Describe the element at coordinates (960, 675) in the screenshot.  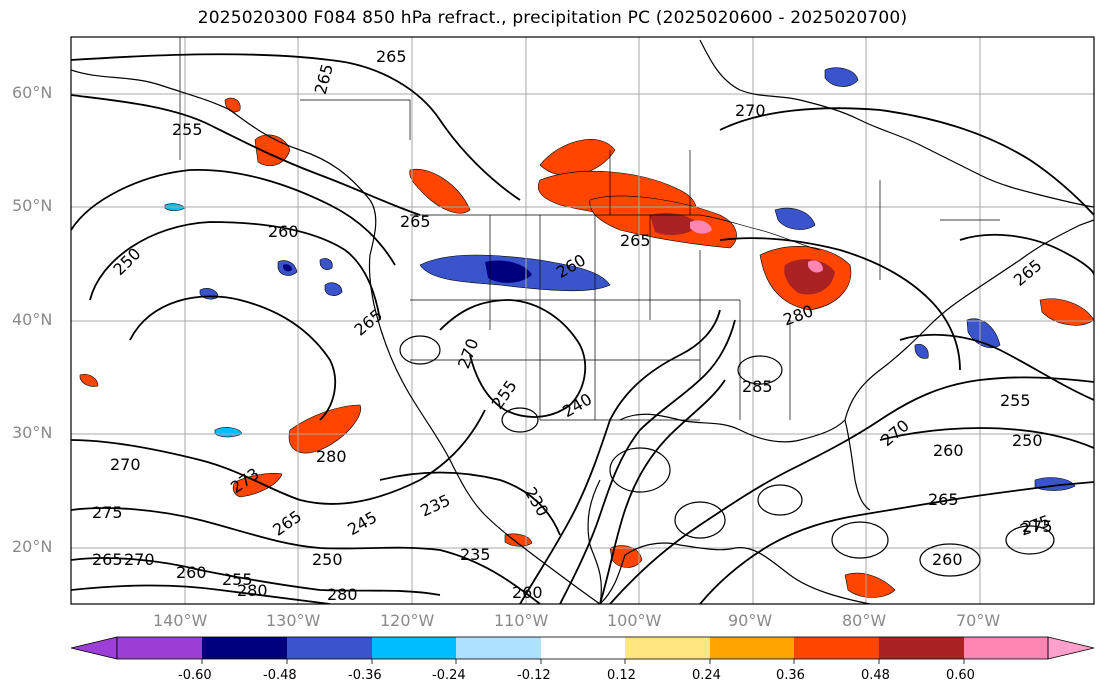
I see `colorbar-tick-label: 0.60` at that location.